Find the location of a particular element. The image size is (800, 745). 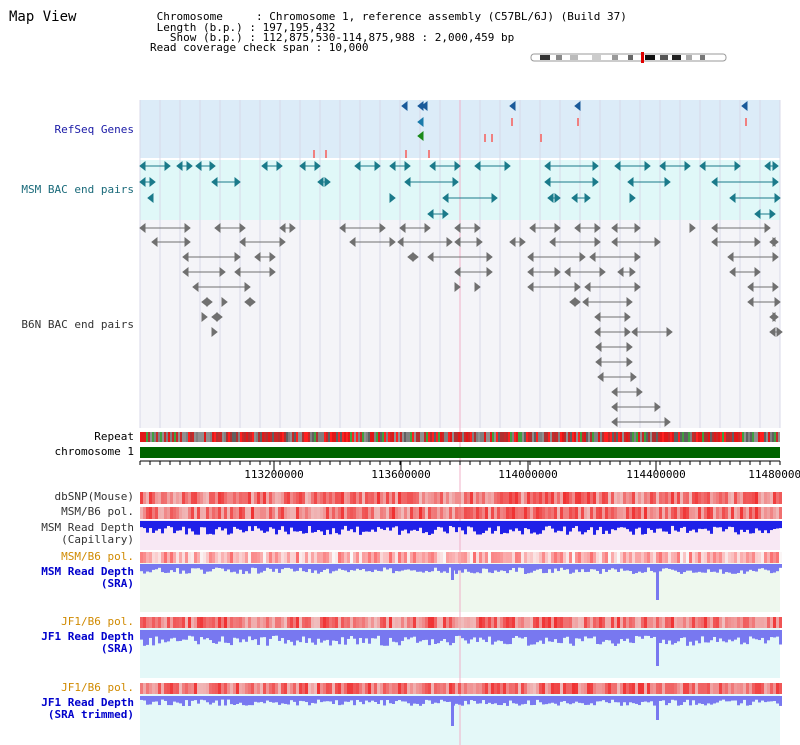

msm-bac-pair-20-end is located at coordinates (775, 182).